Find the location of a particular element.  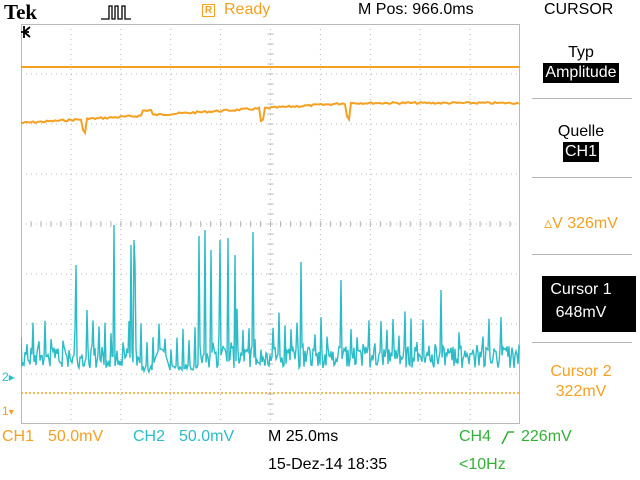

ch1-marker-label: 1 is located at coordinates (5, 411).